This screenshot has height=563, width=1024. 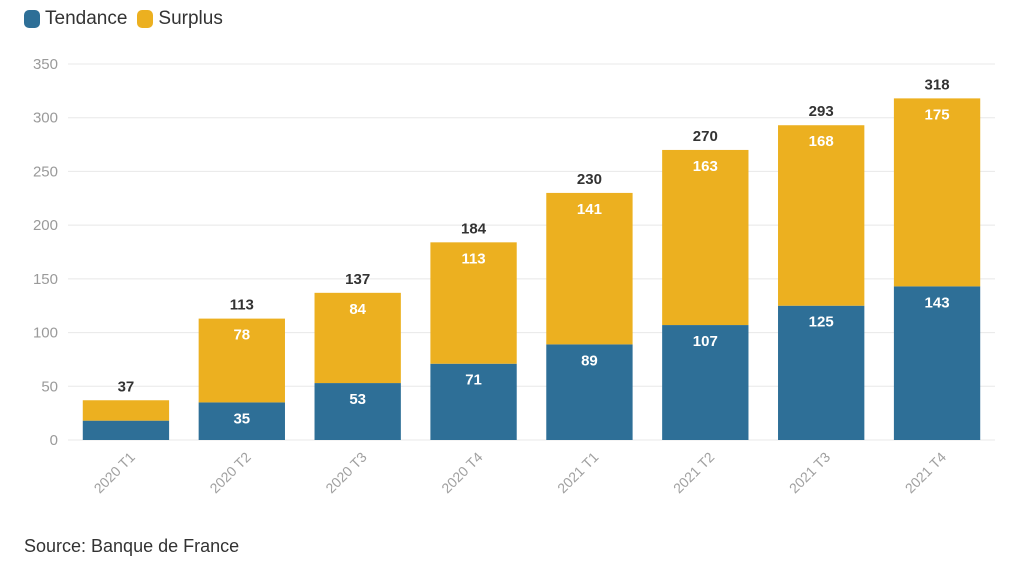 I want to click on x-tick-label: 2021 T4, so click(x=926, y=473).